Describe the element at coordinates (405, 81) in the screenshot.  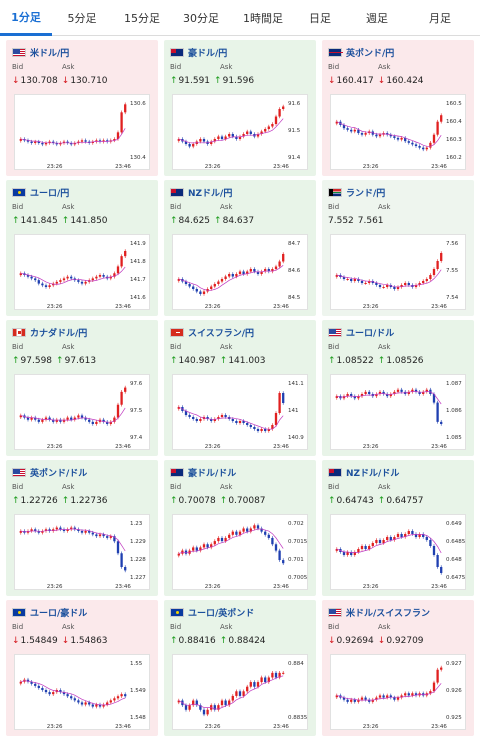
I see `ask-price: 160.424` at that location.